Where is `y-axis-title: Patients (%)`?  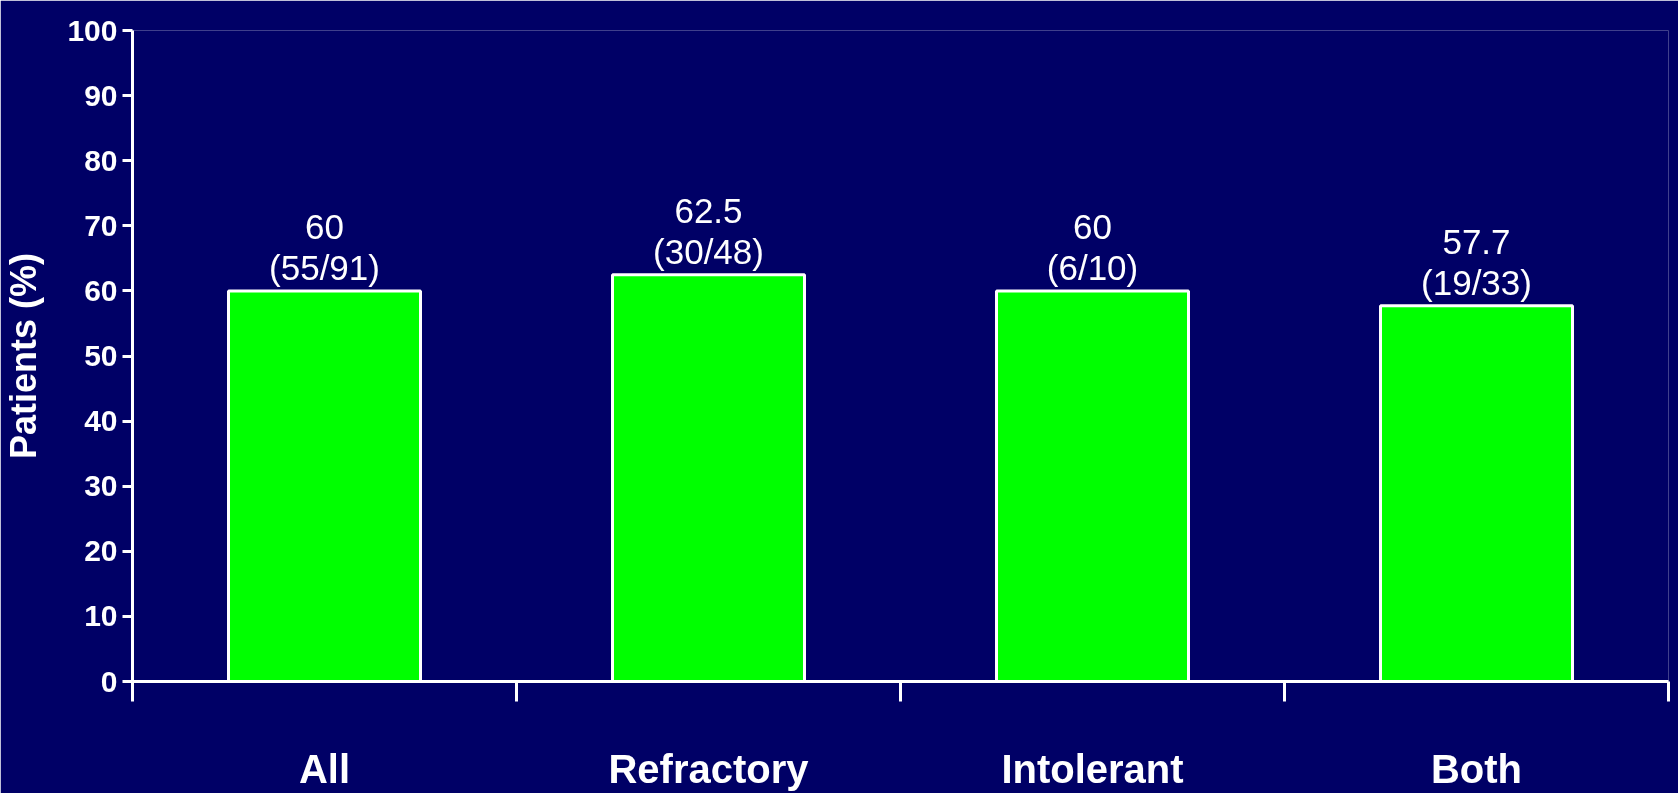
y-axis-title: Patients (%) is located at coordinates (24, 356).